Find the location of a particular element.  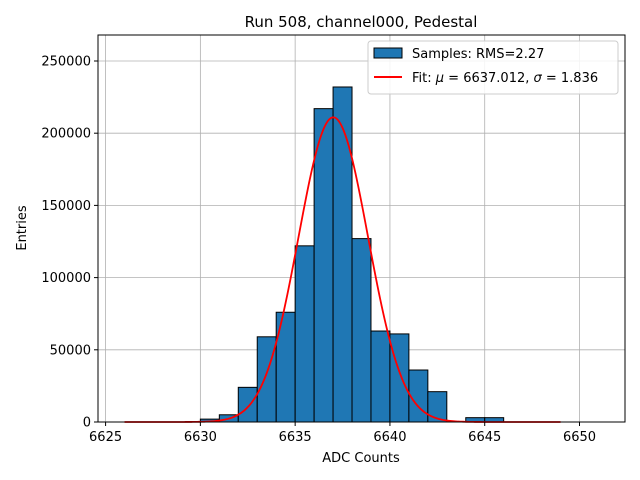

legend-box is located at coordinates (493, 67).